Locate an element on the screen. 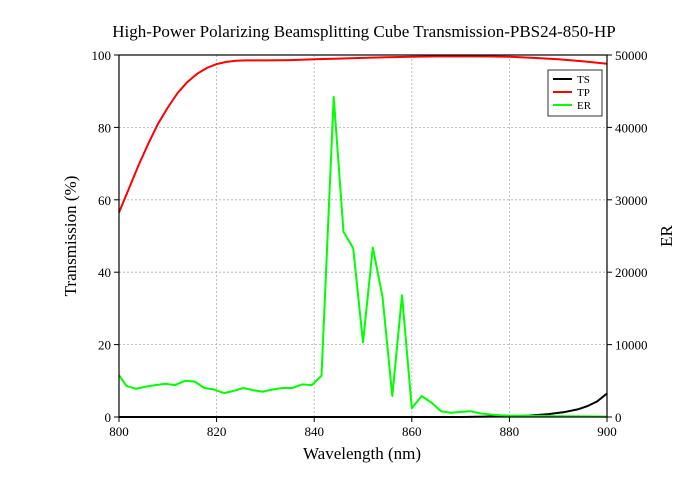  series-line-ts is located at coordinates (363, 405).